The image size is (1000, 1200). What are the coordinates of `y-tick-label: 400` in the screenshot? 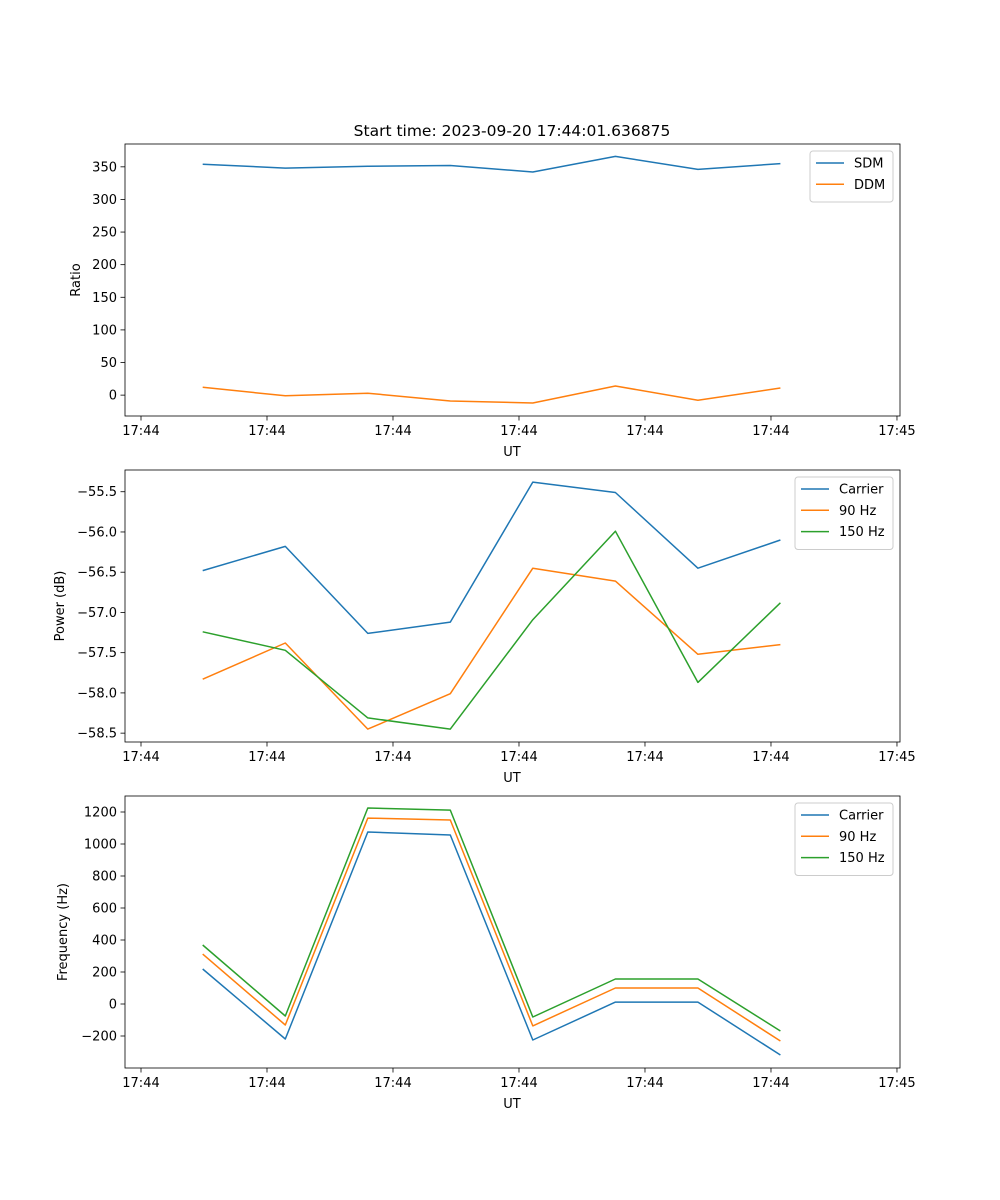 It's located at (104, 941).